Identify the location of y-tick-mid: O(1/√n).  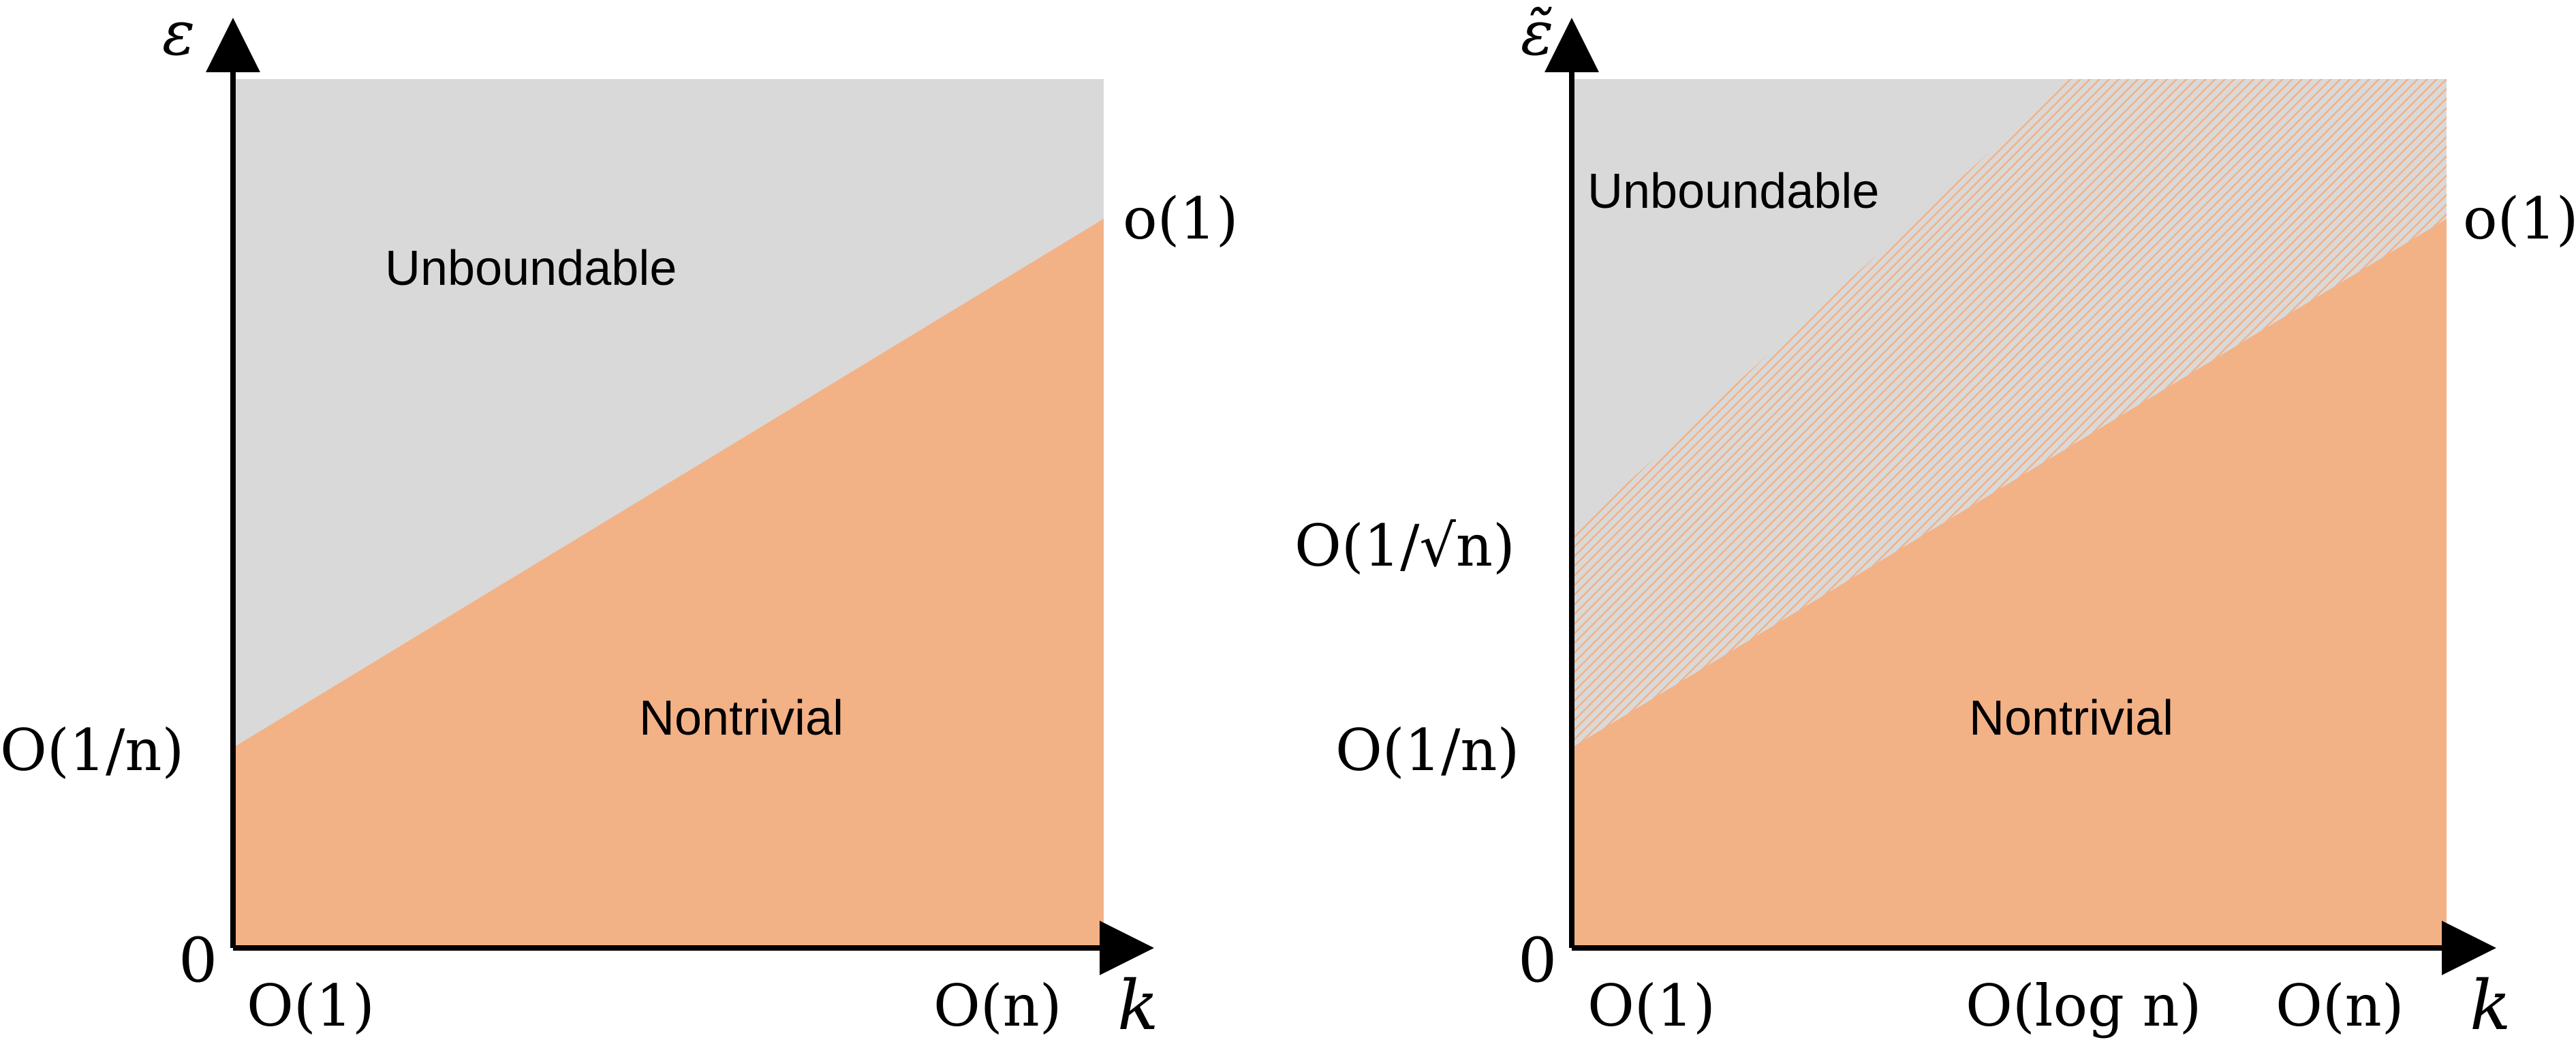
(1404, 545).